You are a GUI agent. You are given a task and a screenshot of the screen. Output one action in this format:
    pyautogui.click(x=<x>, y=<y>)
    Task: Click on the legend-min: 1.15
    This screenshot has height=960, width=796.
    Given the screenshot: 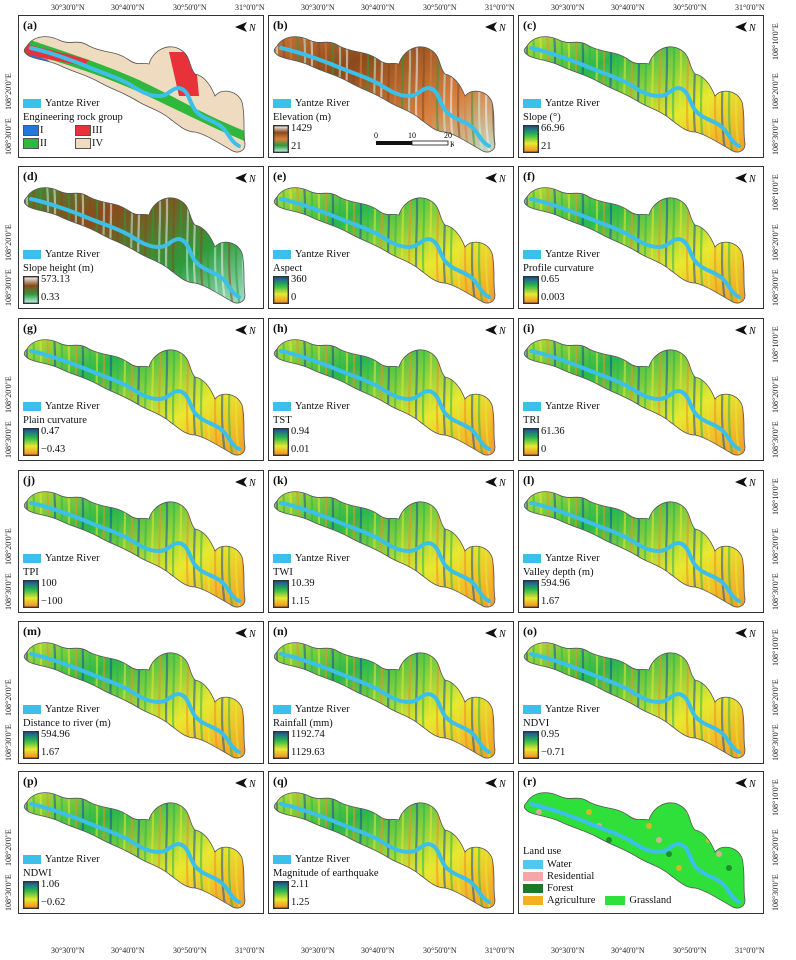 What is the action you would take?
    pyautogui.click(x=300, y=601)
    